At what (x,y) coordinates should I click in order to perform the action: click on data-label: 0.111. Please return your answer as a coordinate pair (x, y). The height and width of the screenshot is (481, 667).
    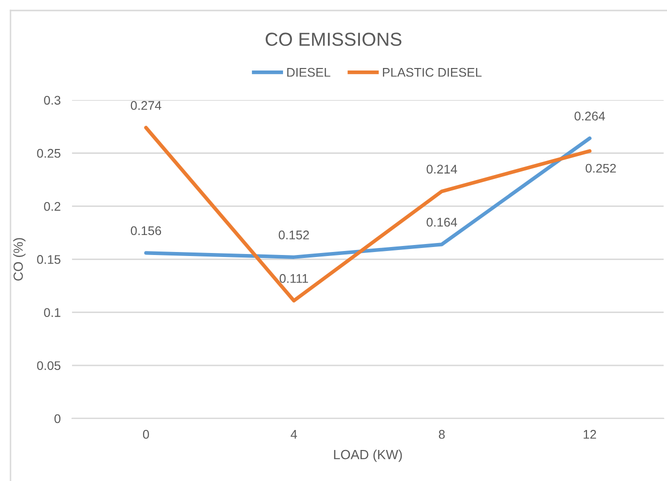
    Looking at the image, I should click on (294, 278).